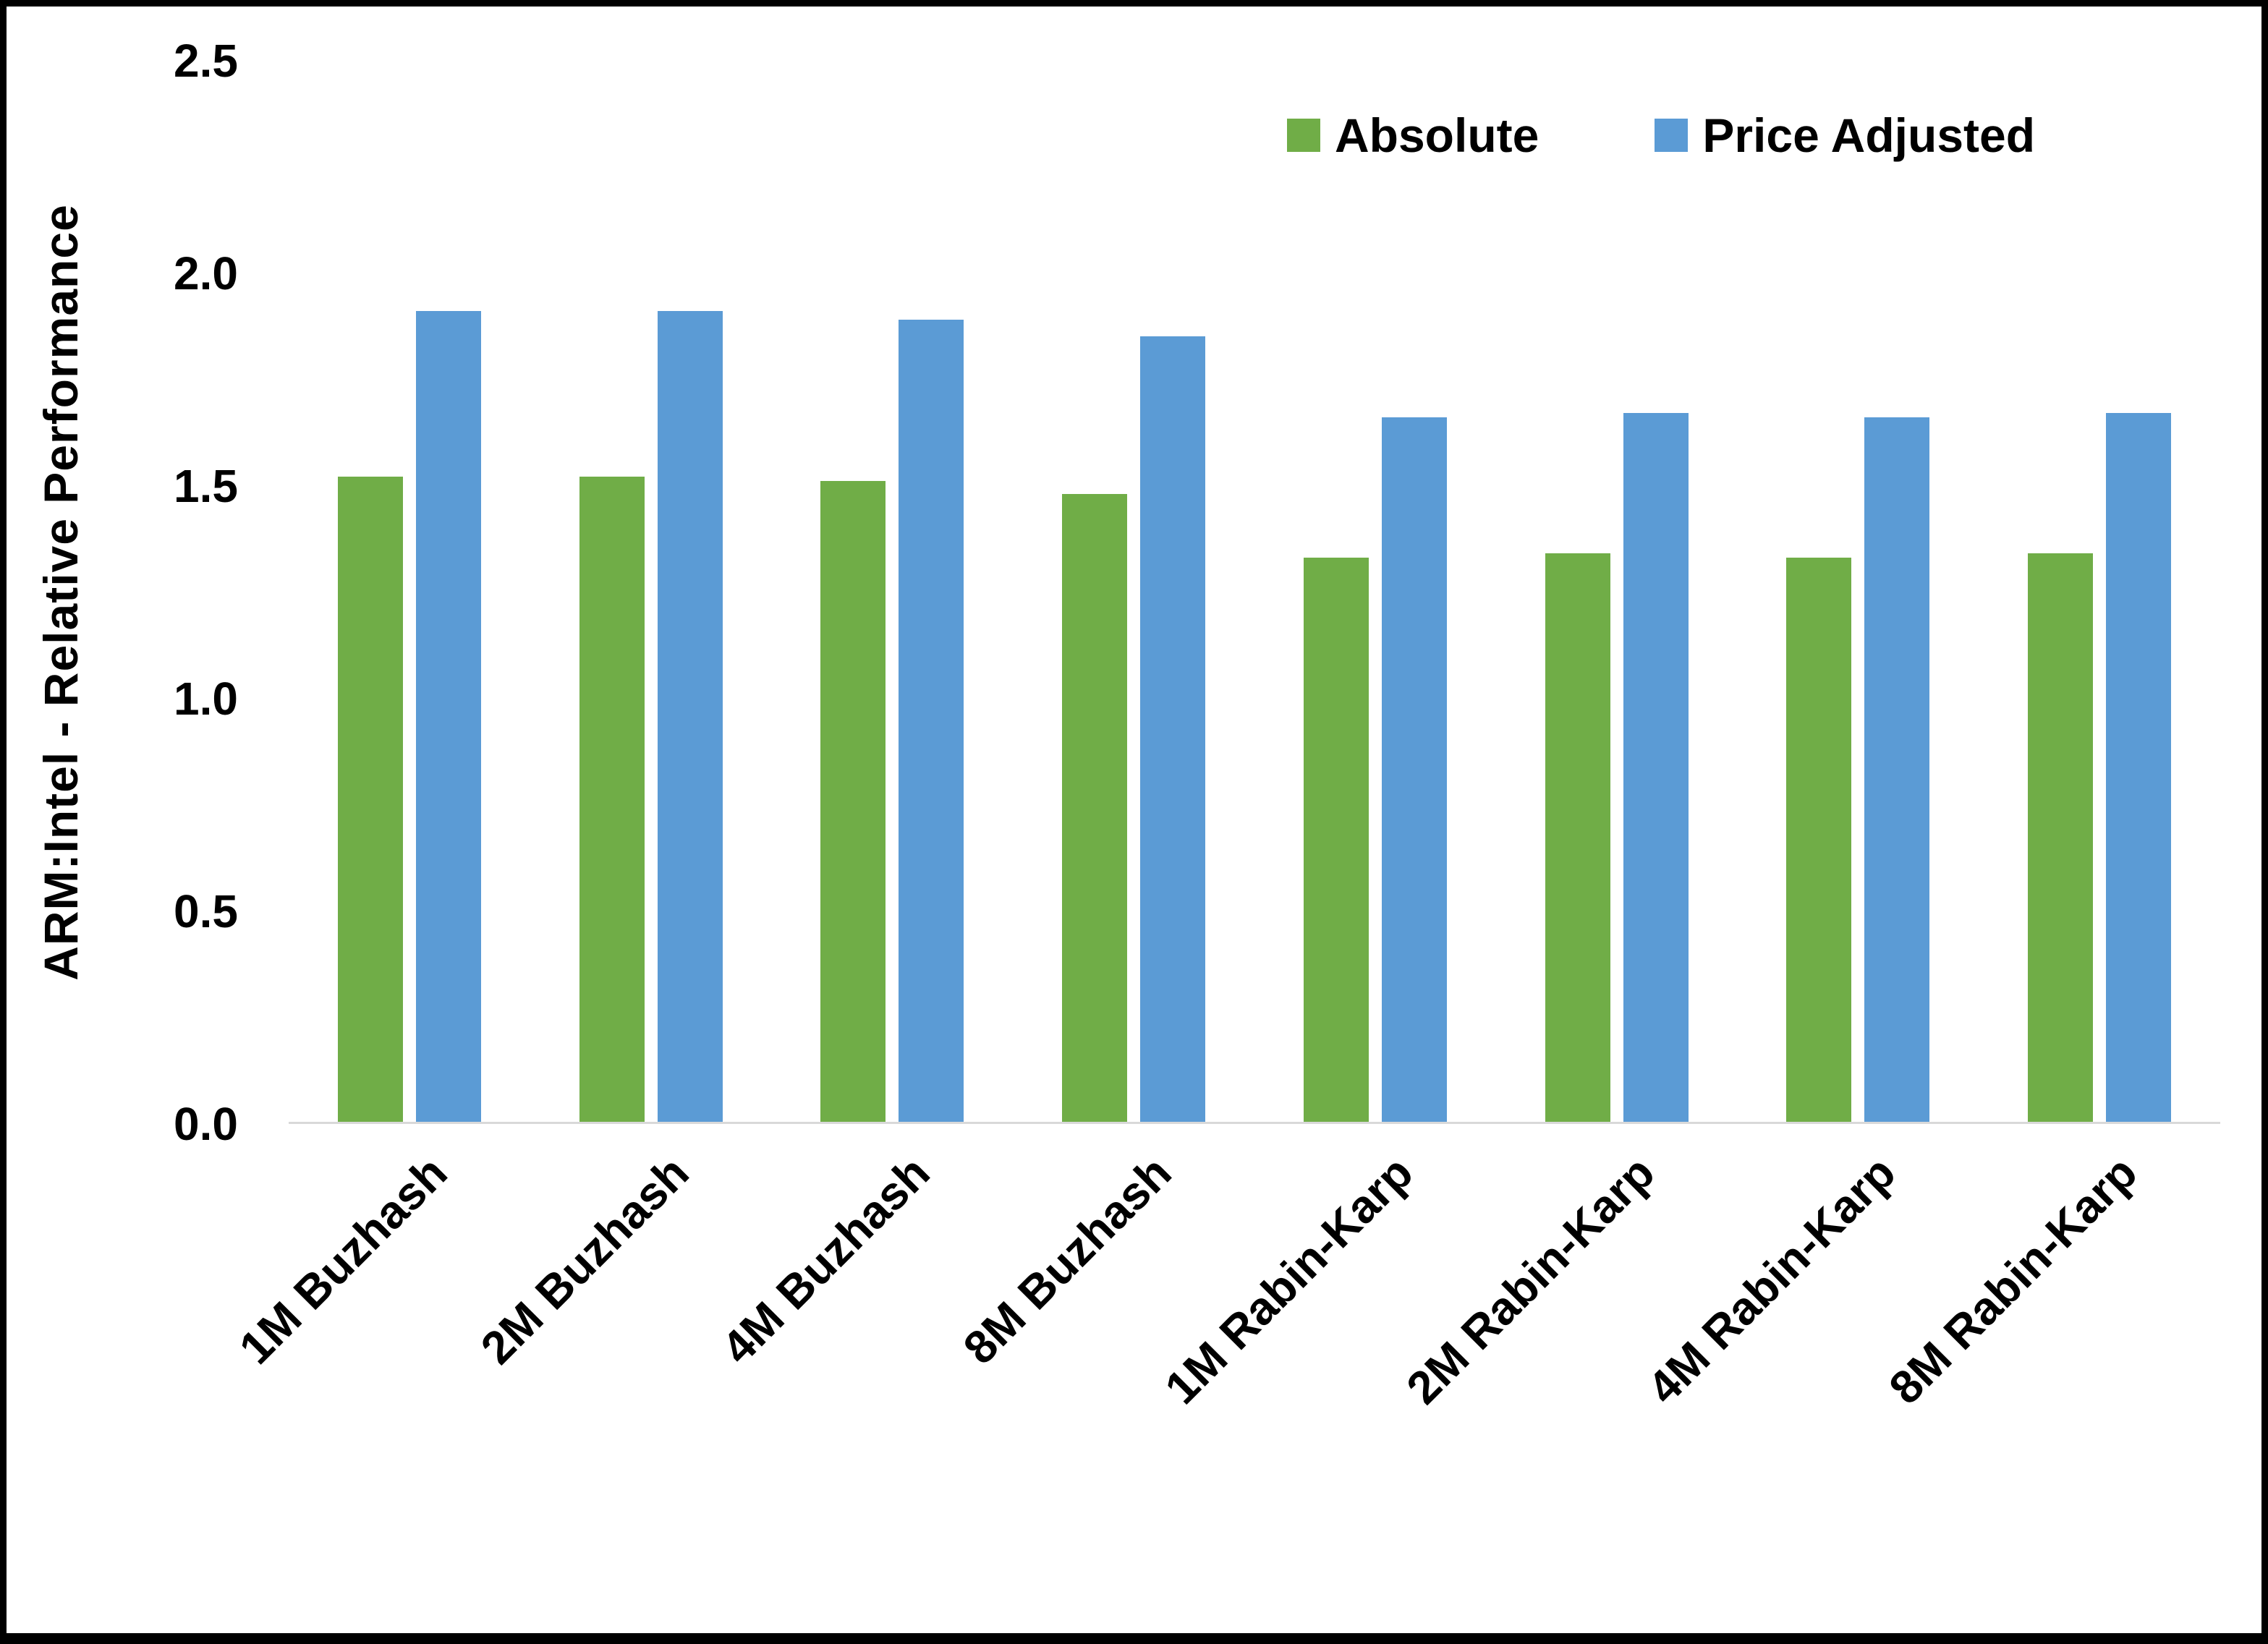 The height and width of the screenshot is (1644, 2268). Describe the element at coordinates (1897, 769) in the screenshot. I see `bar-price-adjusted-4m-rabin-karp` at that location.